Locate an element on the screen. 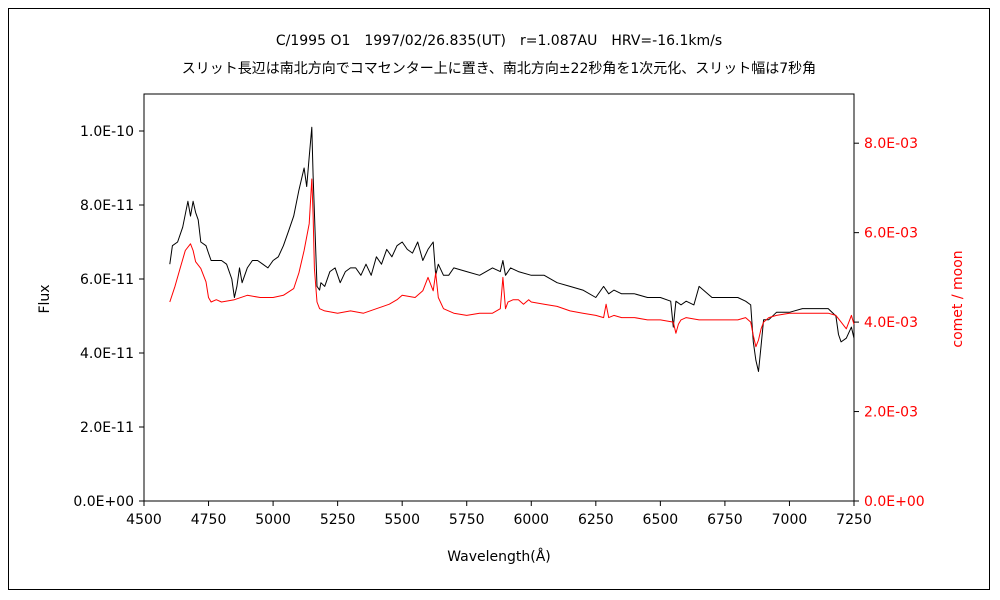  x-tick-label: 4500 is located at coordinates (144, 520).